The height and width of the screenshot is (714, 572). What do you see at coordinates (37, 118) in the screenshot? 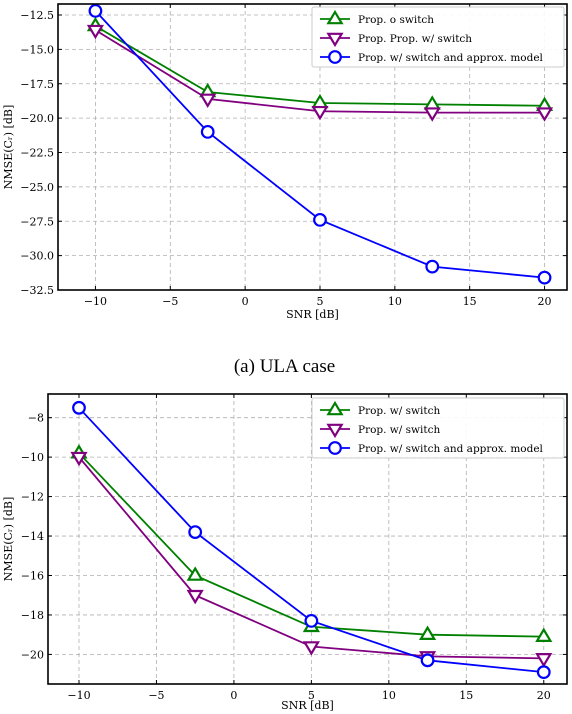
I see `y-tick-label: −20.0` at bounding box center [37, 118].